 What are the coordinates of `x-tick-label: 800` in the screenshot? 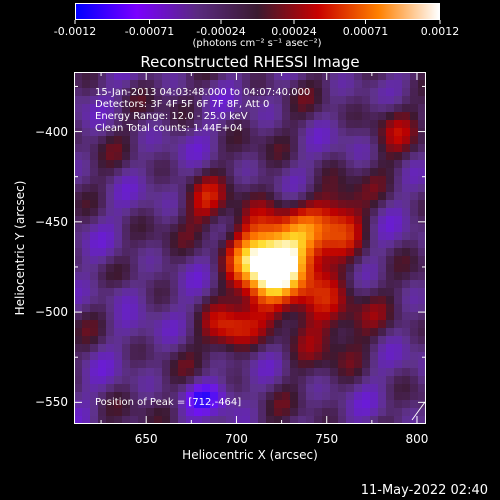 It's located at (417, 439).